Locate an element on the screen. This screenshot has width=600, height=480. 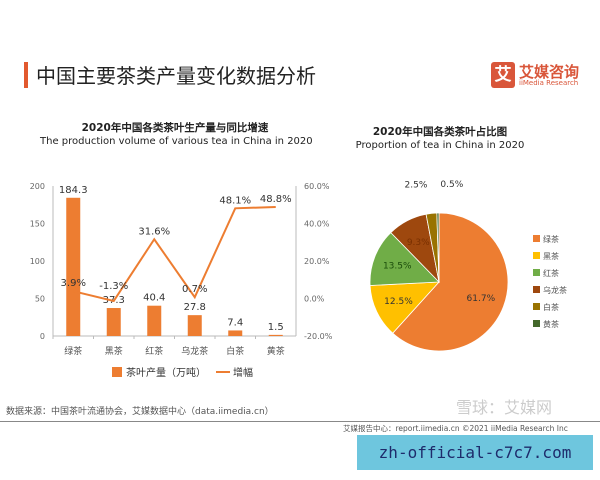
right-tick-label: -20.0% is located at coordinates (318, 336).